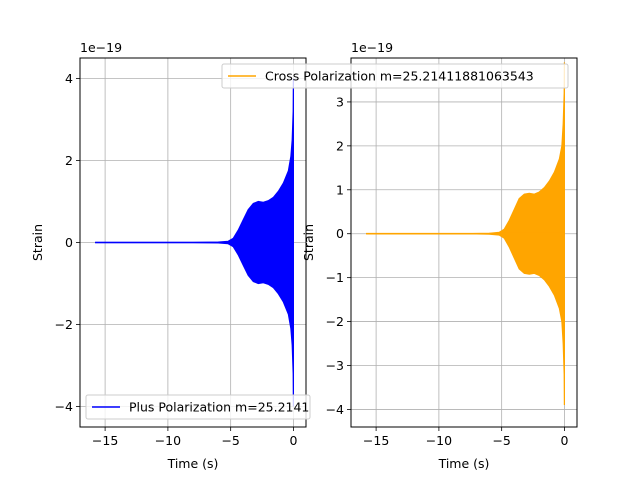 The image size is (640, 484). I want to click on right-y-tick-label: −2, so click(335, 321).